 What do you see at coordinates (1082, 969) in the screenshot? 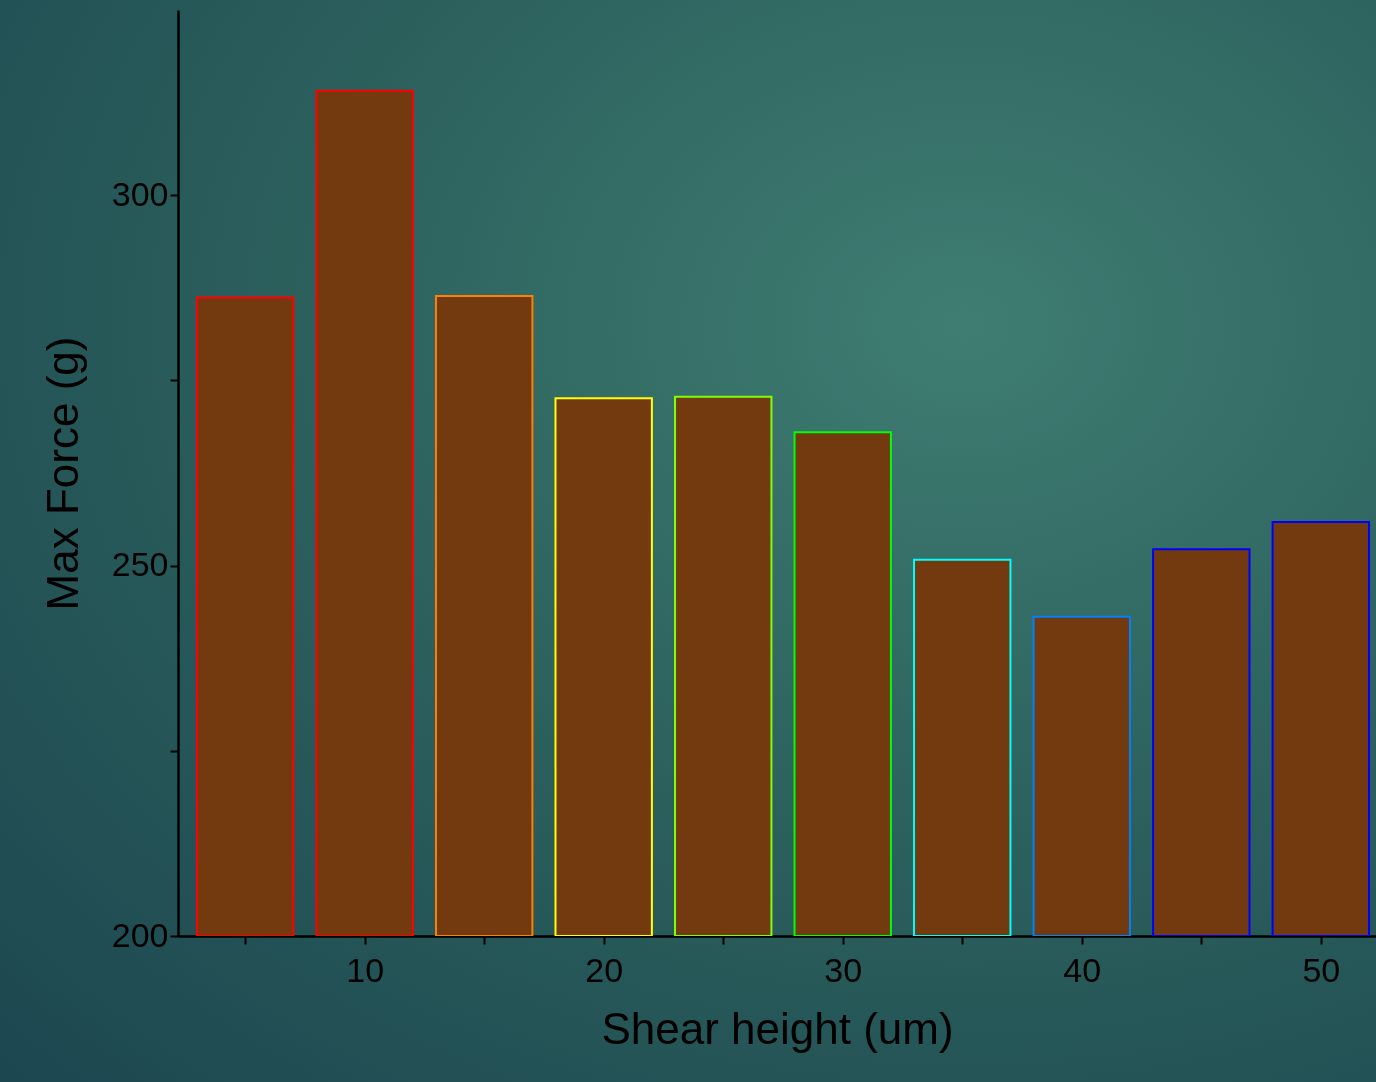
I see `x-tick-label: 40` at bounding box center [1082, 969].